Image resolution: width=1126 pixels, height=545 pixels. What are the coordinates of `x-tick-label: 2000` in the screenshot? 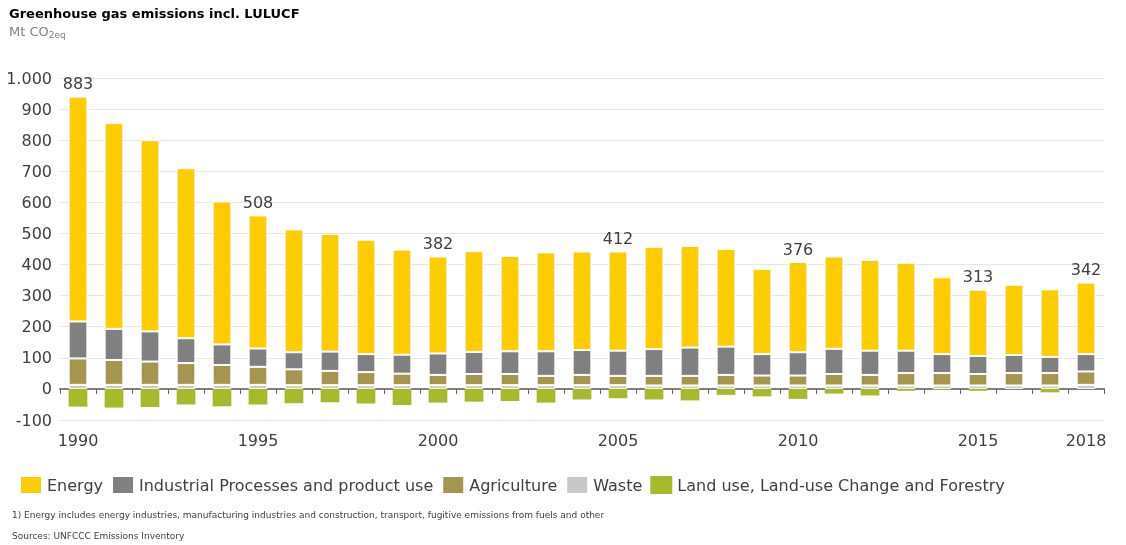 It's located at (438, 440).